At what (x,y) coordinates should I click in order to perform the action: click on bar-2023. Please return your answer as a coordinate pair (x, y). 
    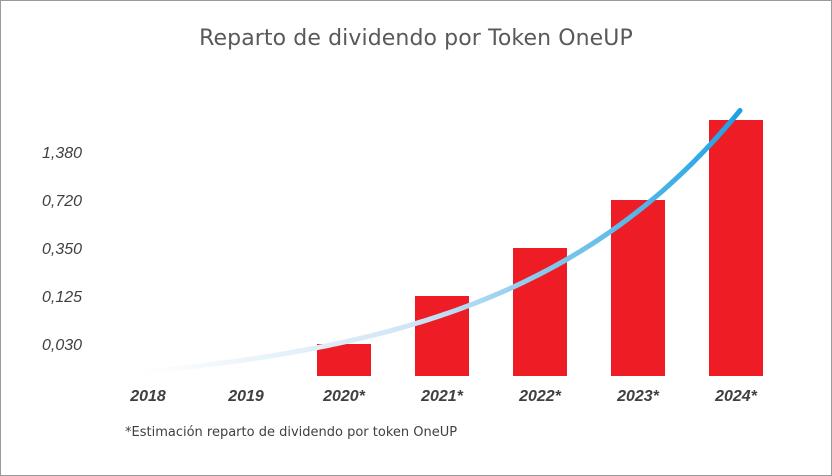
    Looking at the image, I should click on (638, 288).